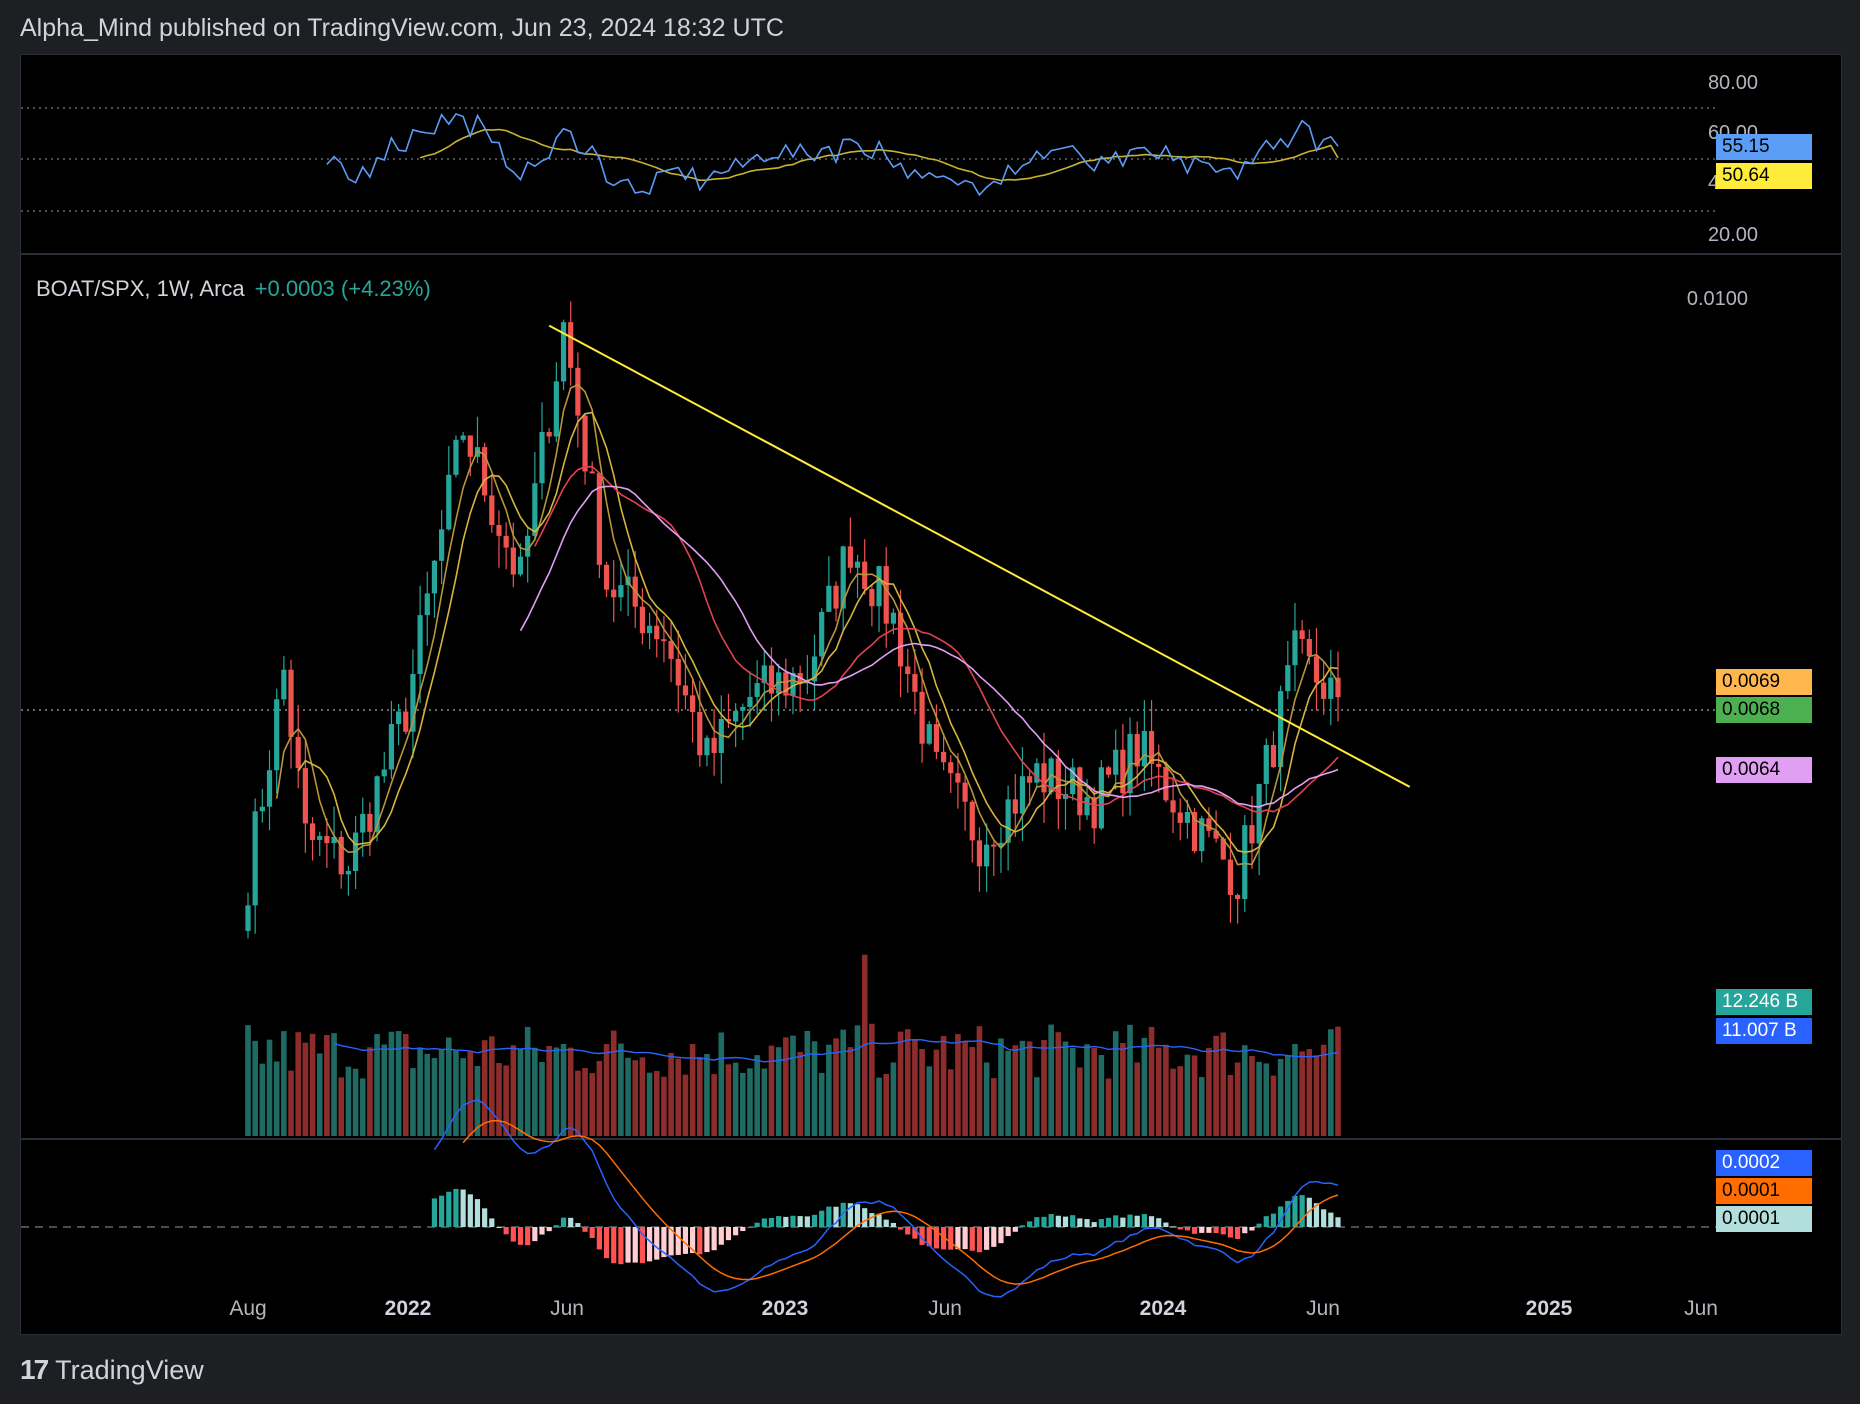 The height and width of the screenshot is (1404, 1860). Describe the element at coordinates (1163, 1308) in the screenshot. I see `x-label-2024: 2024` at that location.